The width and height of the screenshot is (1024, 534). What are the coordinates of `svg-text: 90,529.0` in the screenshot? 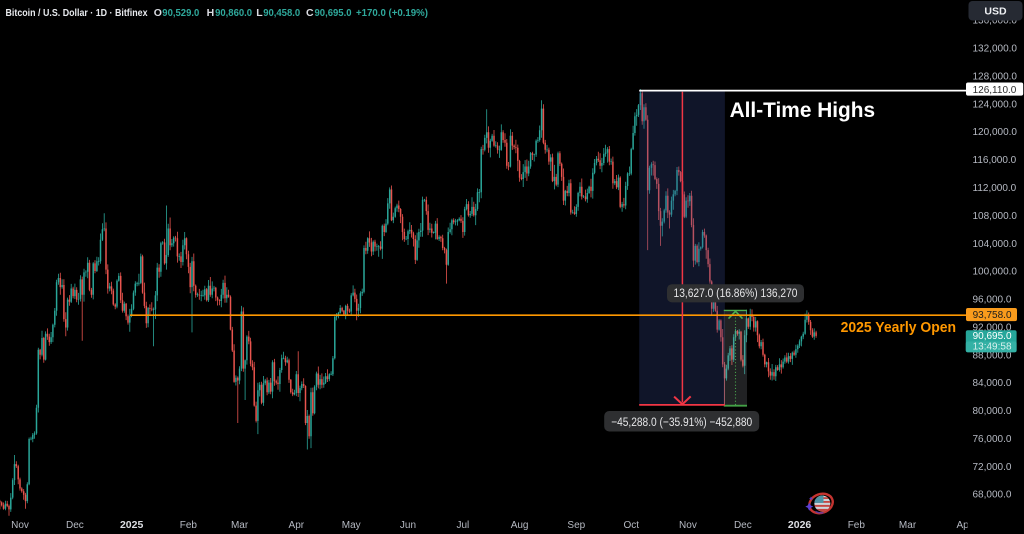 It's located at (180, 13).